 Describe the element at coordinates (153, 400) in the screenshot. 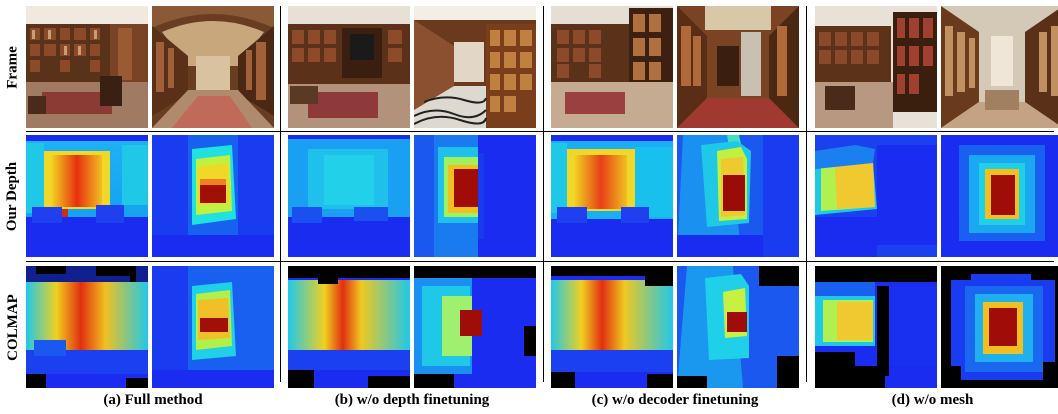

I see `caption-full-method: (a) Full method` at that location.